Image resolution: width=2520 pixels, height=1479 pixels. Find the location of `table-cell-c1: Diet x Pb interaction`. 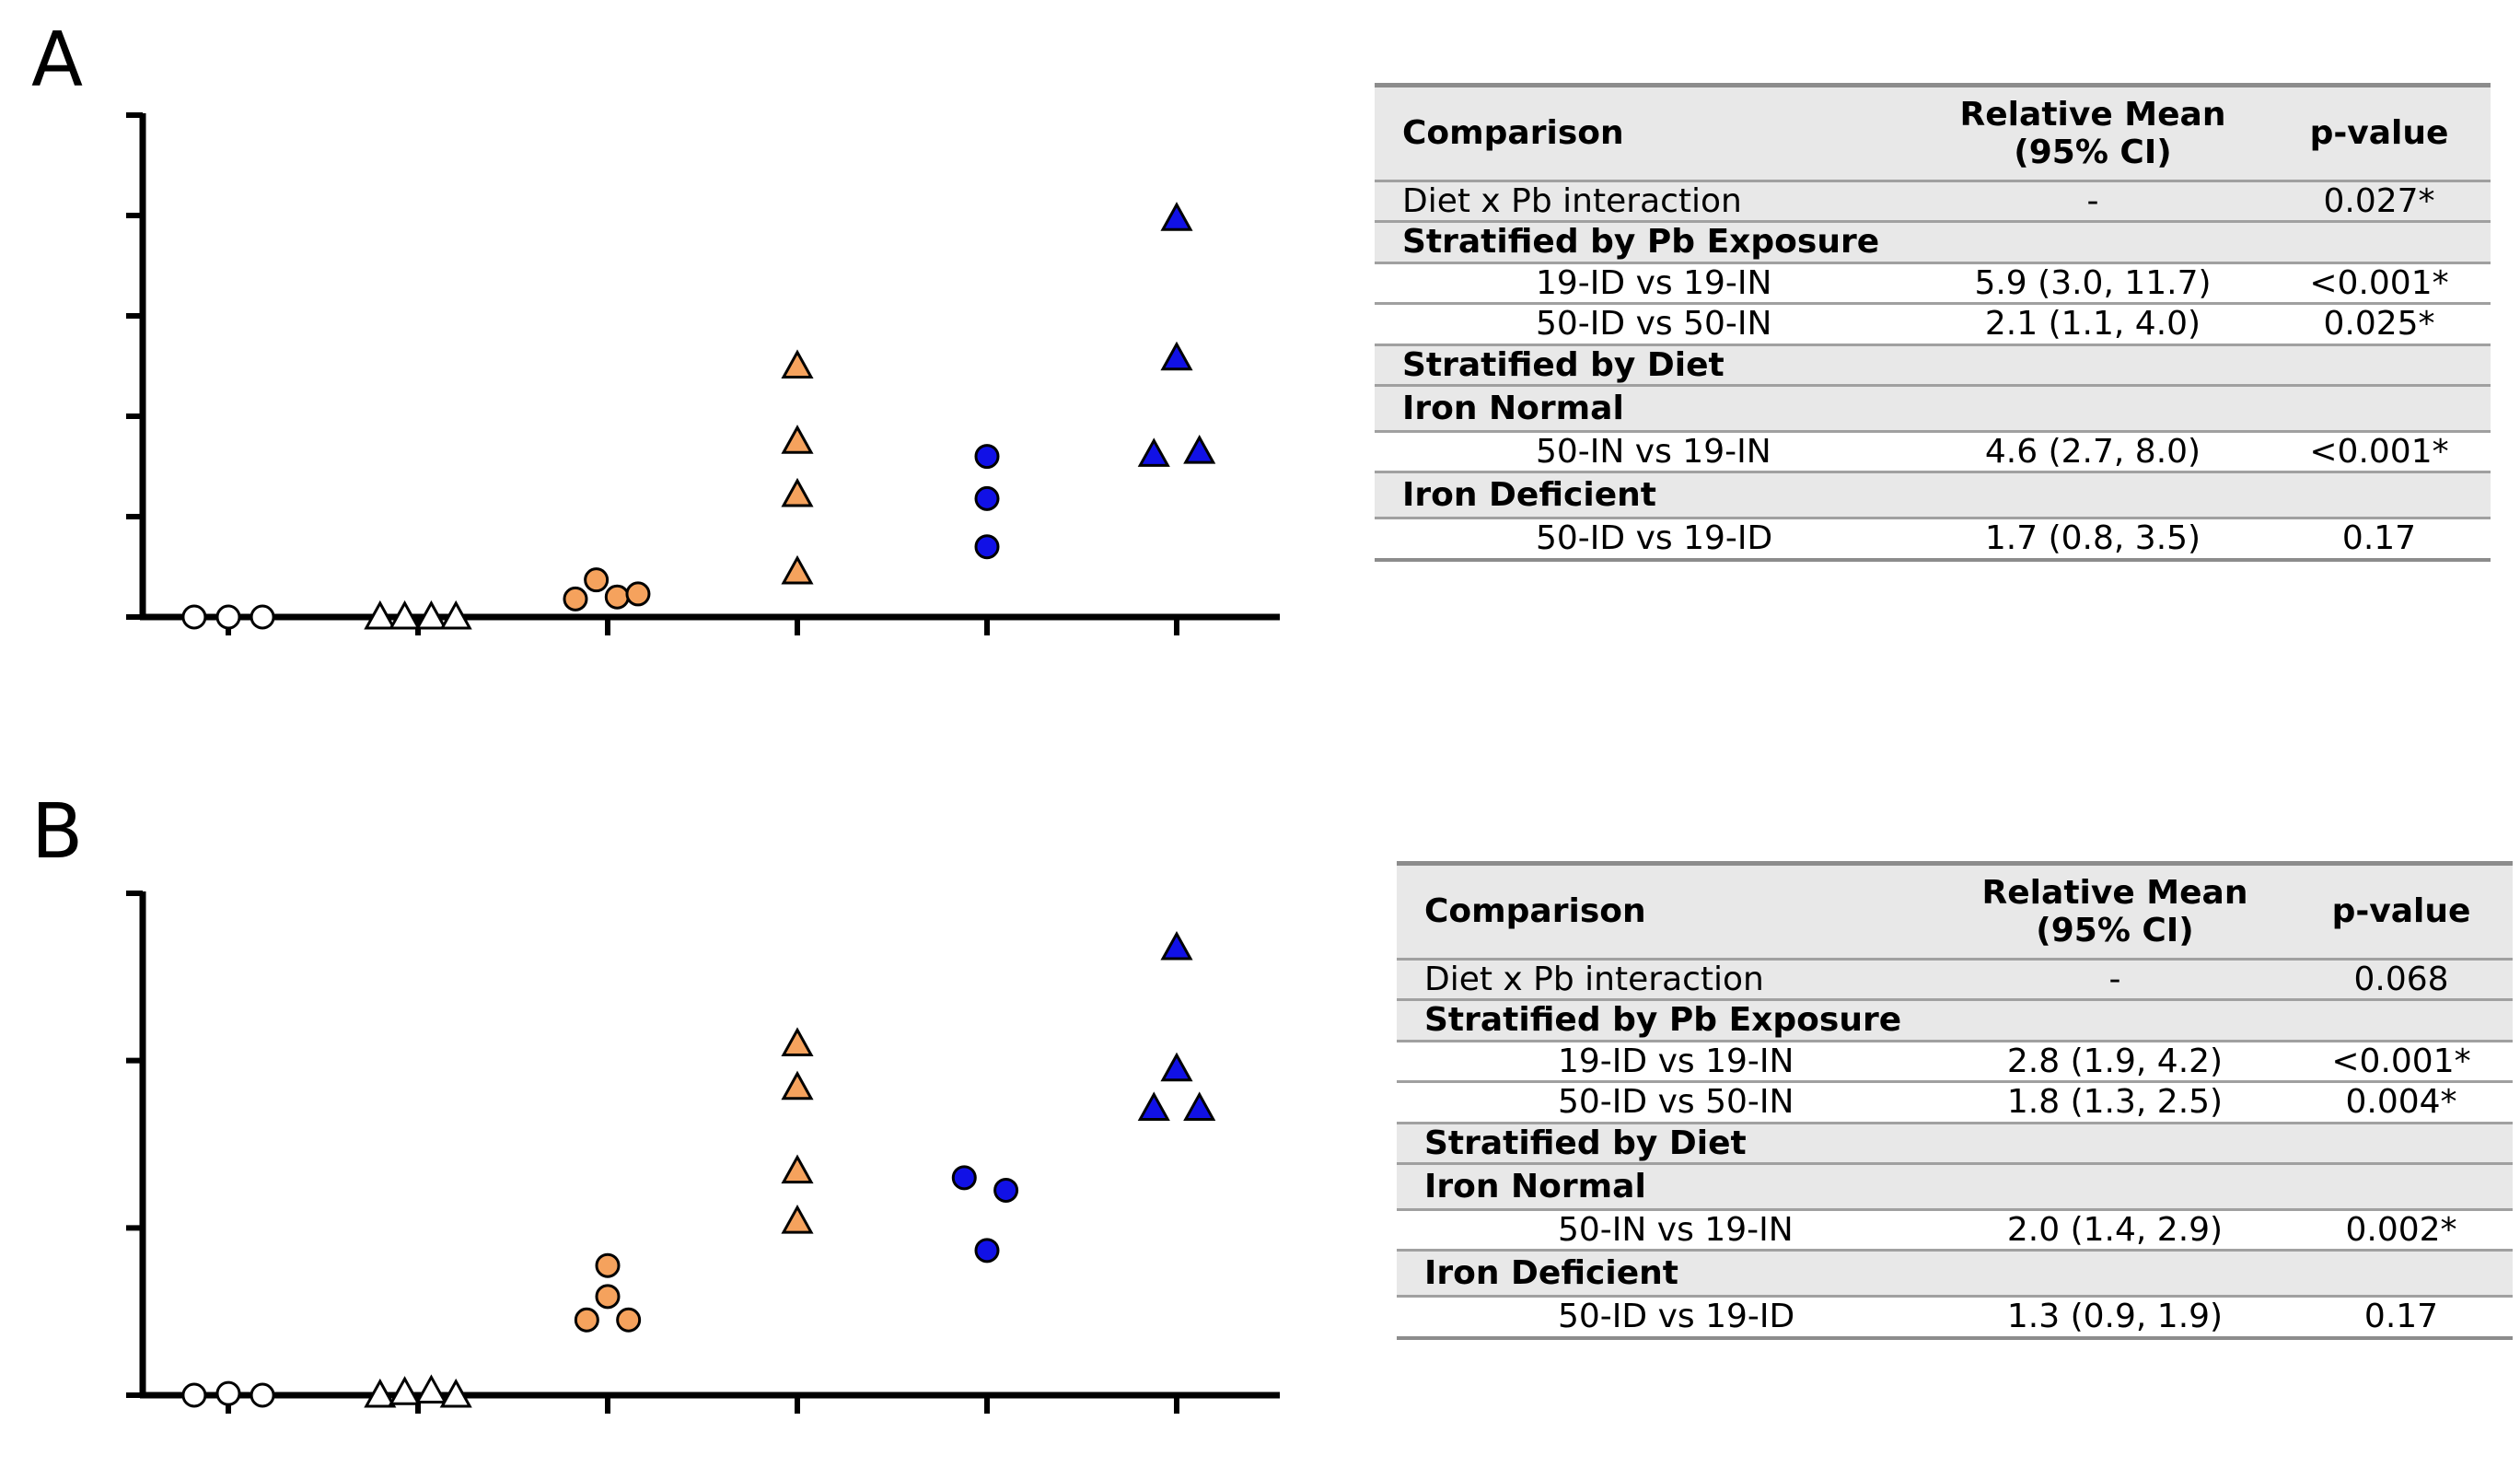

table-cell-c1: Diet x Pb interaction is located at coordinates (1668, 980).